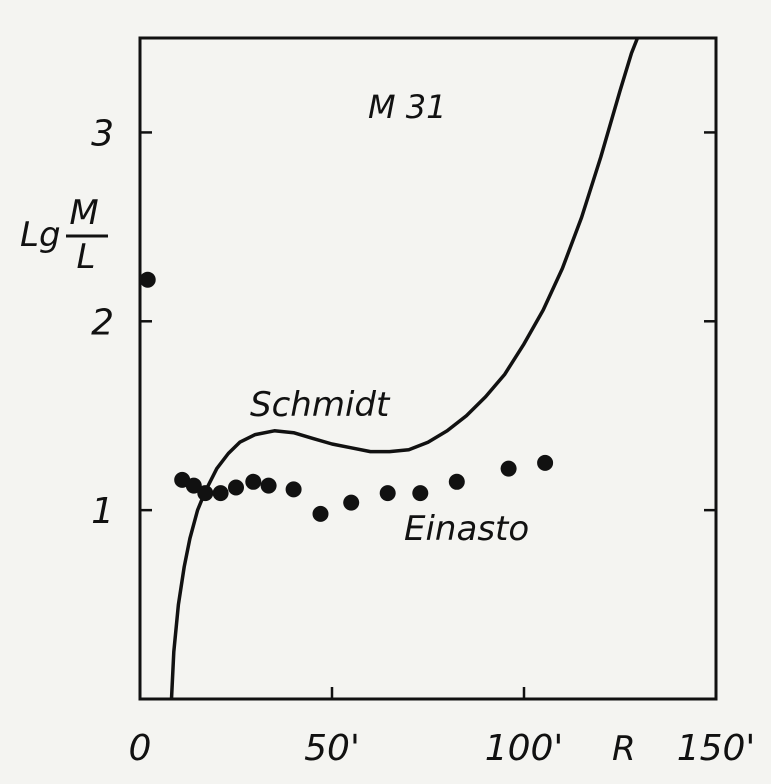 The height and width of the screenshot is (784, 771). Describe the element at coordinates (524, 748) in the screenshot. I see `x-tick-label: 100'` at that location.